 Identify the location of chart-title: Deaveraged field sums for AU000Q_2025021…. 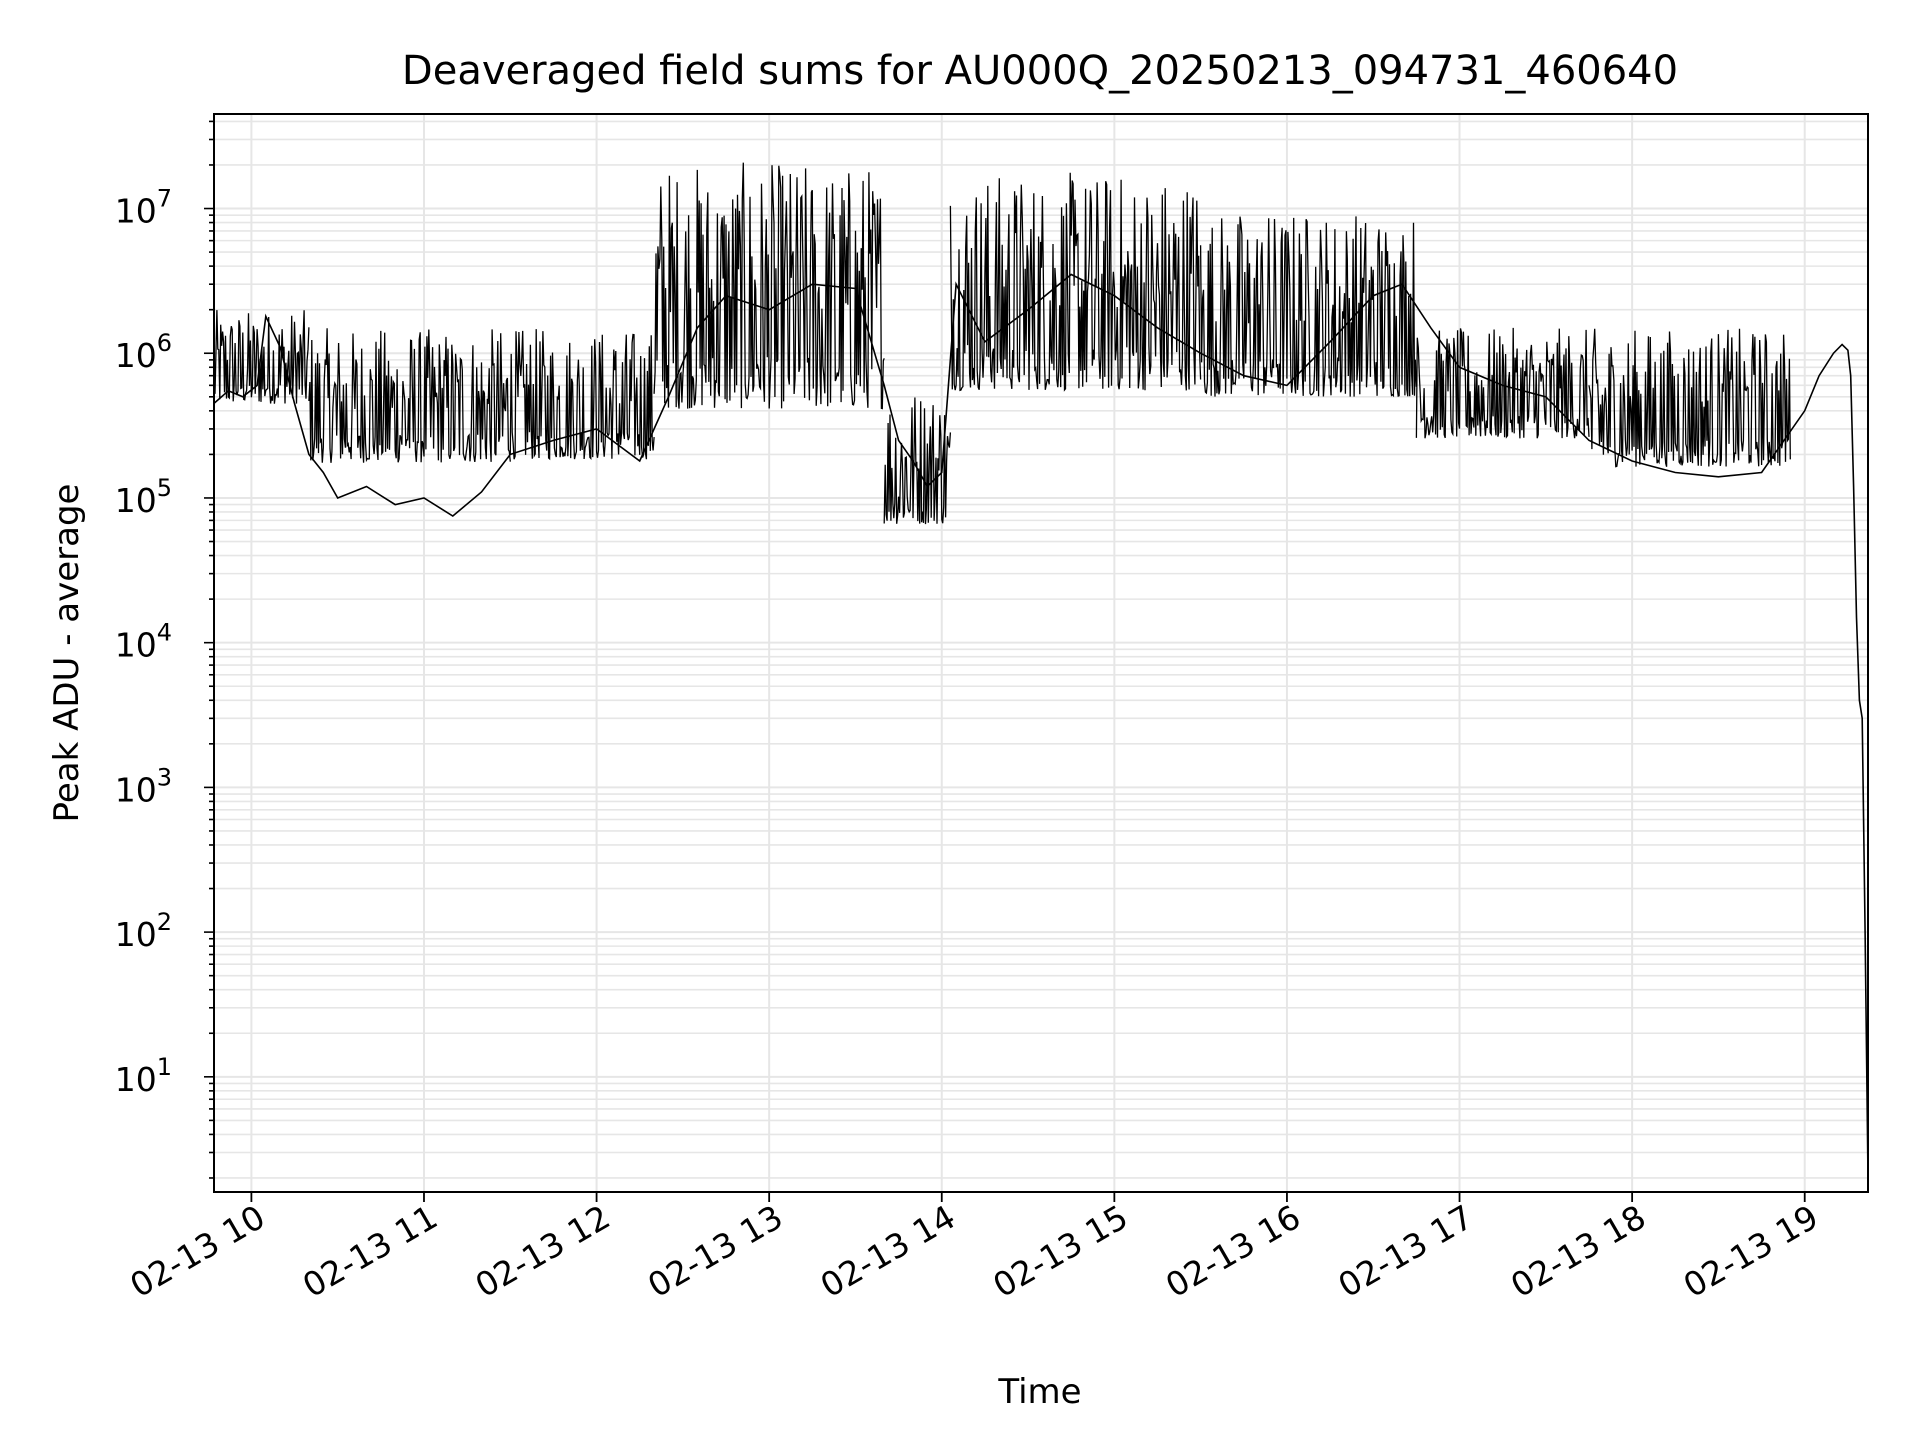
(1040, 71).